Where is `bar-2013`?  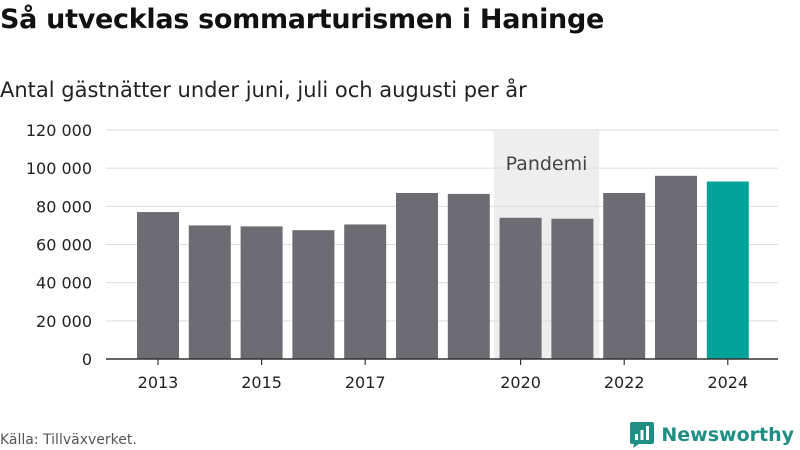
bar-2013 is located at coordinates (158, 285).